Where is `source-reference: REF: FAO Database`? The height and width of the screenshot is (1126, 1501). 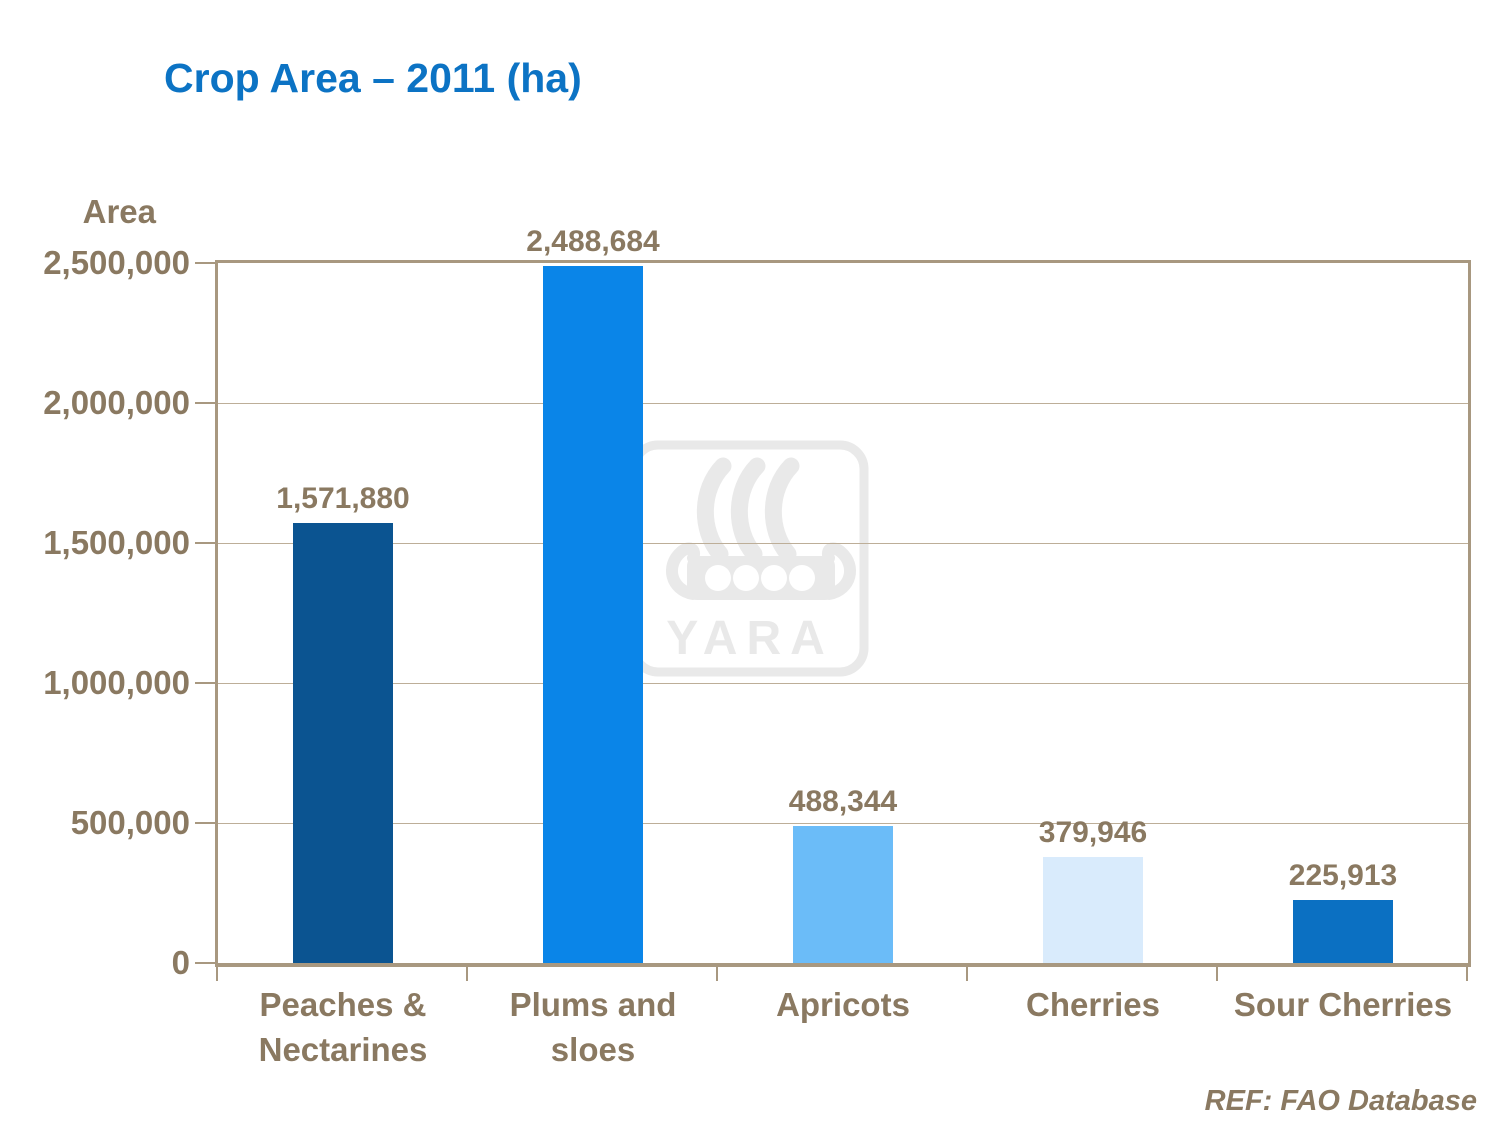 source-reference: REF: FAO Database is located at coordinates (1340, 1101).